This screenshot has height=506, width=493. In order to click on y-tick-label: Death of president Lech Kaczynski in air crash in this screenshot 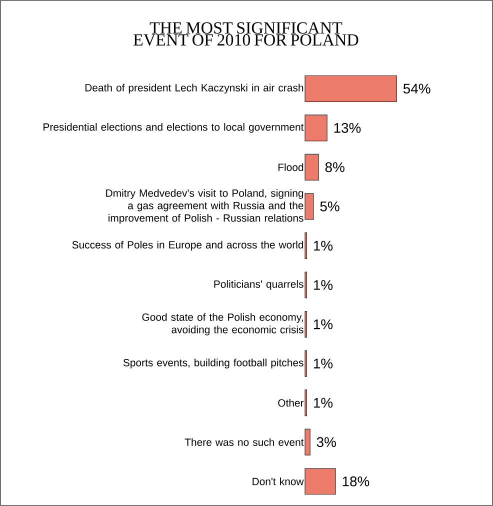, I will do `click(194, 89)`.